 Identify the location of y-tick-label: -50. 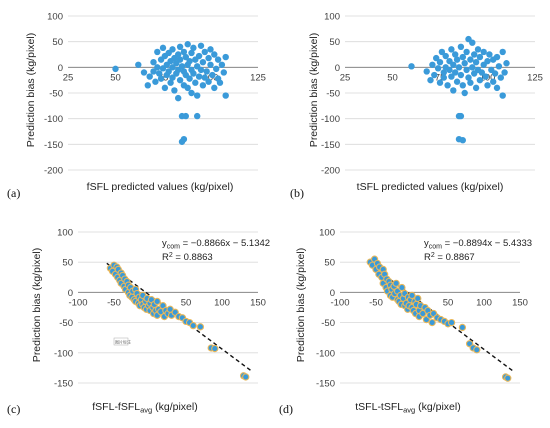
(328, 323).